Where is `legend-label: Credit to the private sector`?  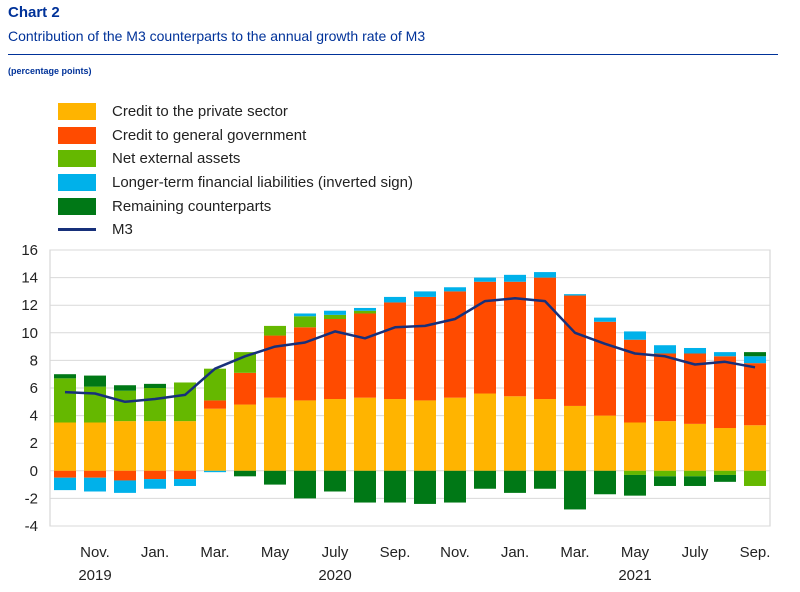
legend-label: Credit to the private sector is located at coordinates (200, 112).